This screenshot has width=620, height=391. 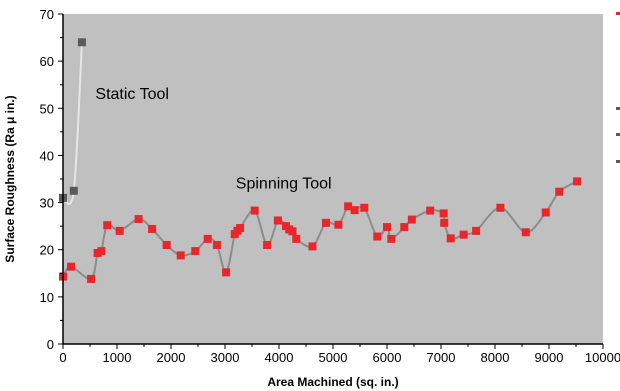 What do you see at coordinates (495, 357) in the screenshot?
I see `x-tick-label: 8000` at bounding box center [495, 357].